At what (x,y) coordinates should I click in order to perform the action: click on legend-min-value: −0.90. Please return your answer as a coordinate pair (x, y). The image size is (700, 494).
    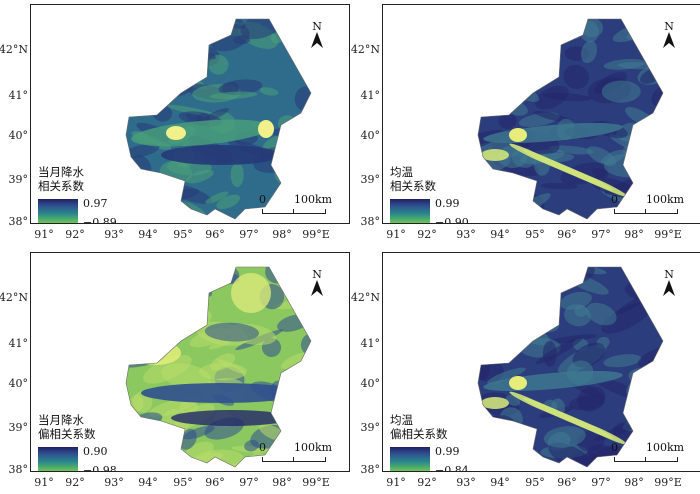
    Looking at the image, I should click on (452, 220).